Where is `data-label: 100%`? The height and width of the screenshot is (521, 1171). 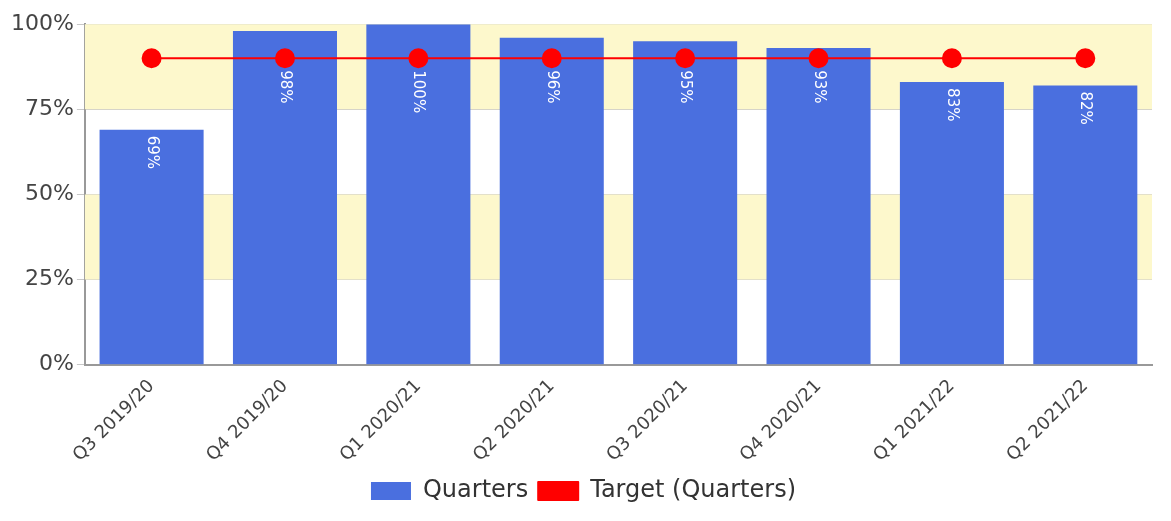
data-label: 100% is located at coordinates (419, 92).